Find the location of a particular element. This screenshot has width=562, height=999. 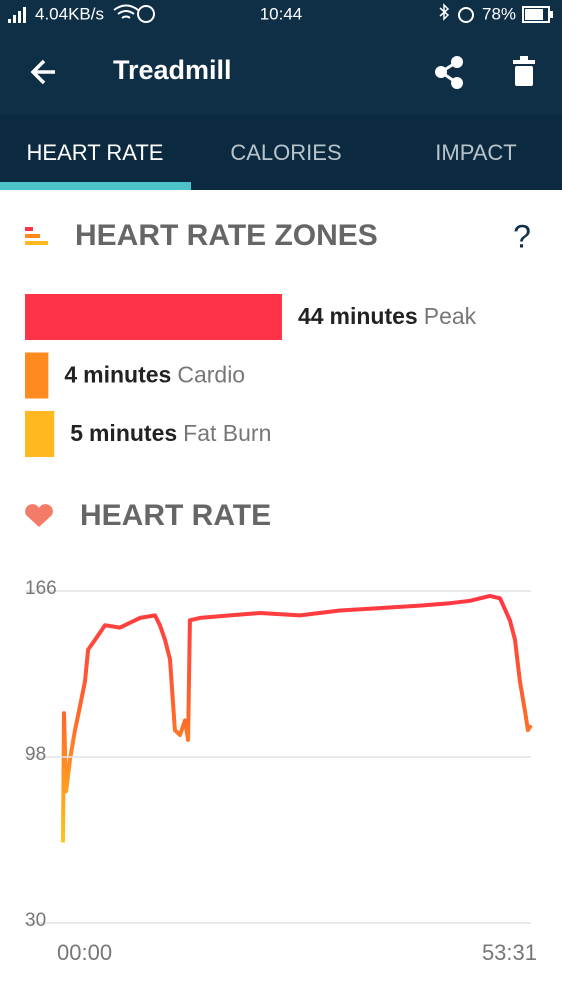

tab: HEART RATE is located at coordinates (95, 152).